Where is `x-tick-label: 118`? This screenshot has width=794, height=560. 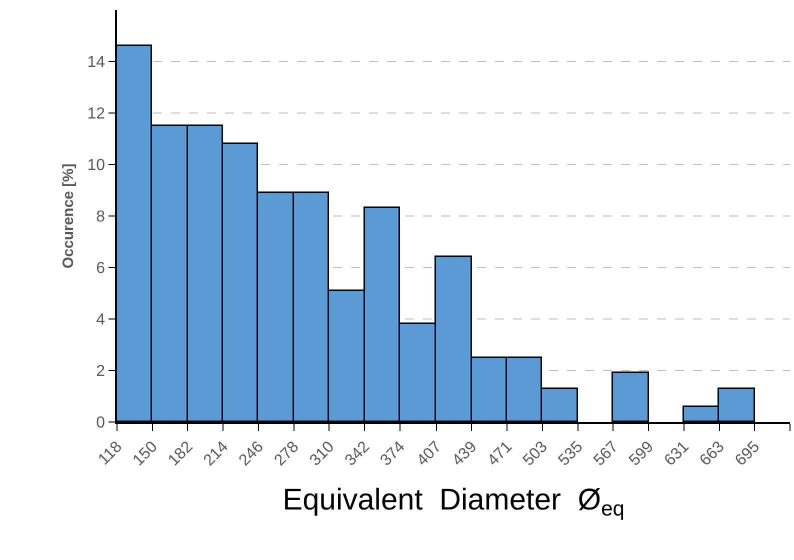
x-tick-label: 118 is located at coordinates (110, 453).